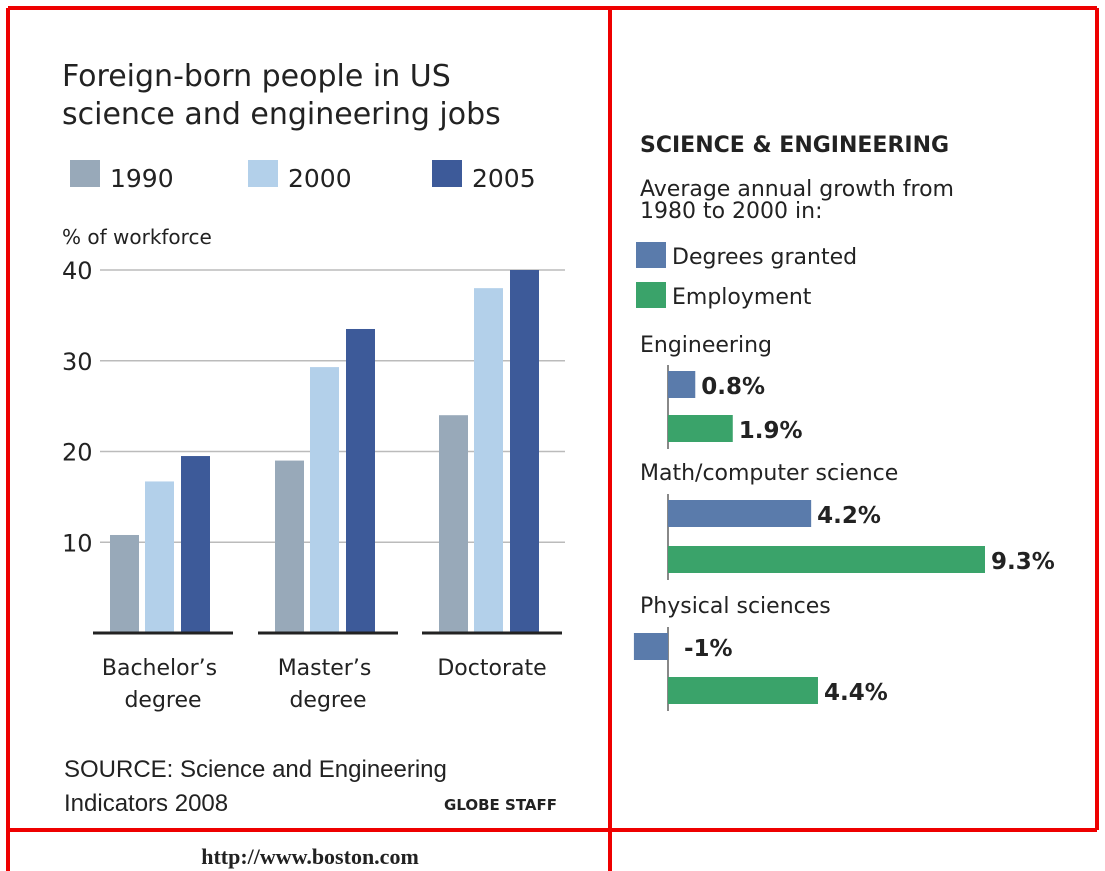 Image resolution: width=1105 pixels, height=871 pixels. I want to click on y-axis-label: % of workforce, so click(137, 237).